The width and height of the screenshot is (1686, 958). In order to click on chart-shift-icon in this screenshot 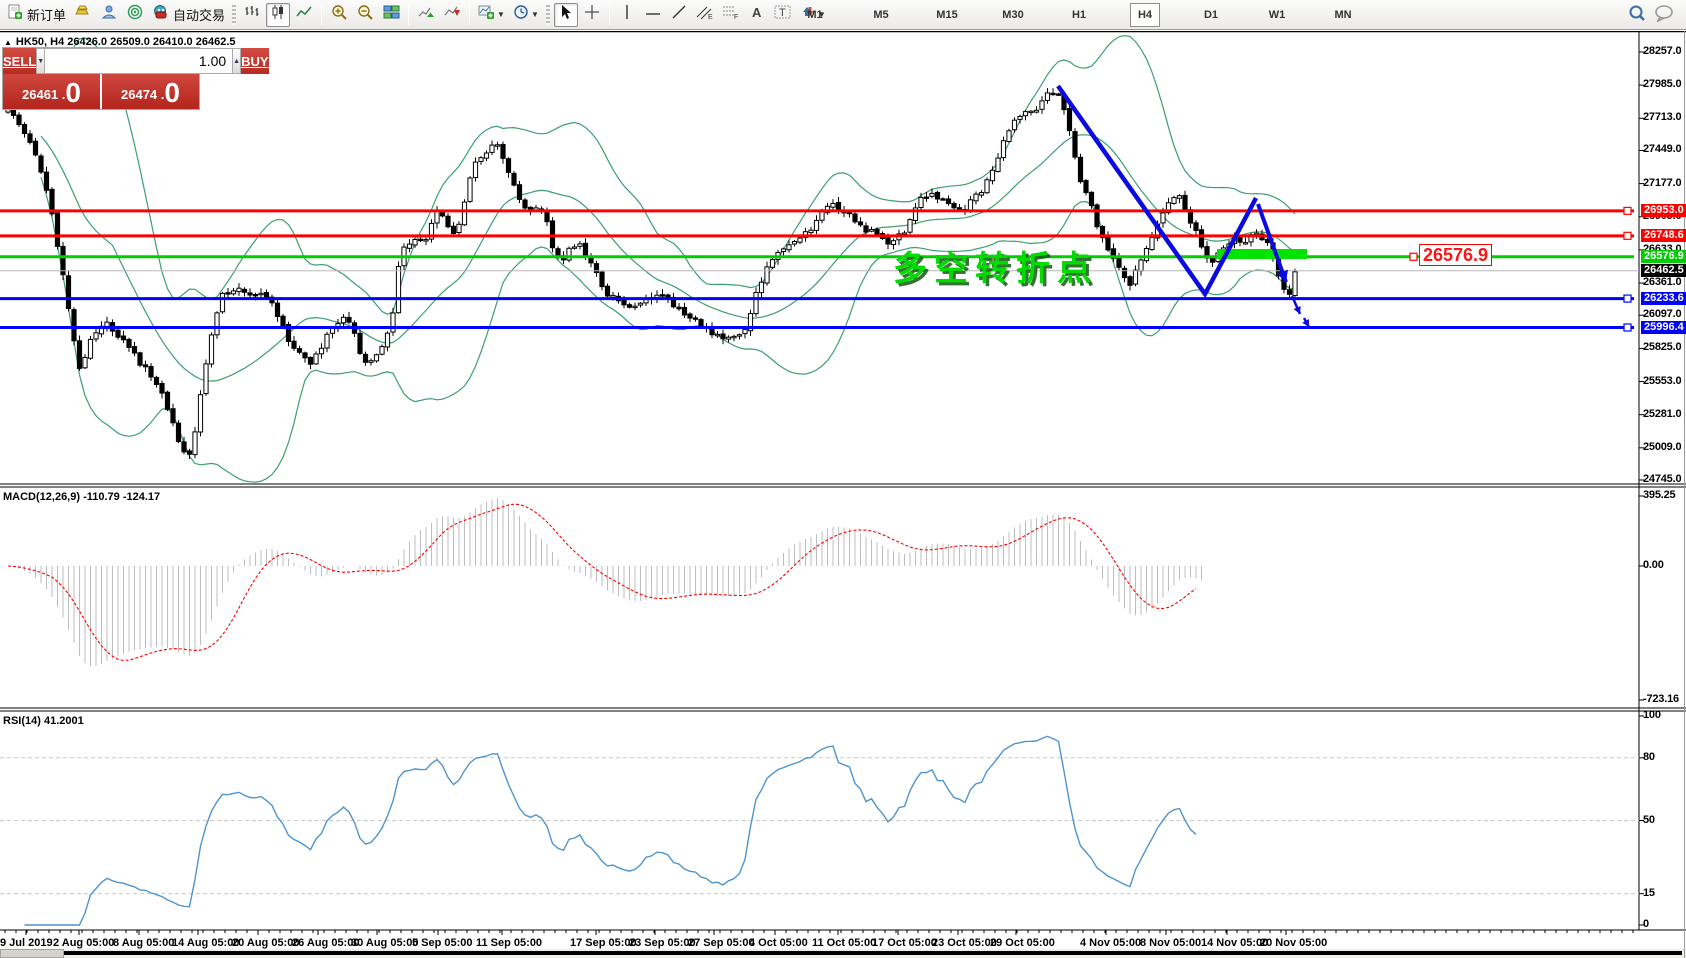, I will do `click(452, 14)`.